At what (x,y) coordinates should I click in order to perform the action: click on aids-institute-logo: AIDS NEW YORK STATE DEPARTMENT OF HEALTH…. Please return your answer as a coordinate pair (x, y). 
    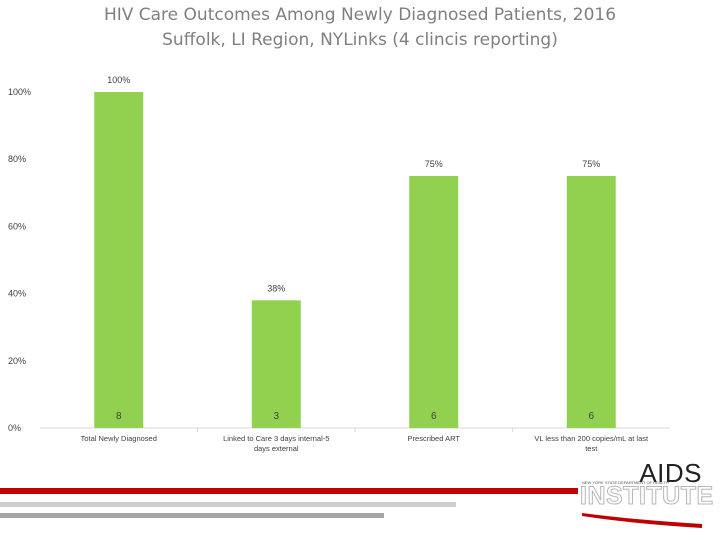
    Looking at the image, I should click on (647, 493).